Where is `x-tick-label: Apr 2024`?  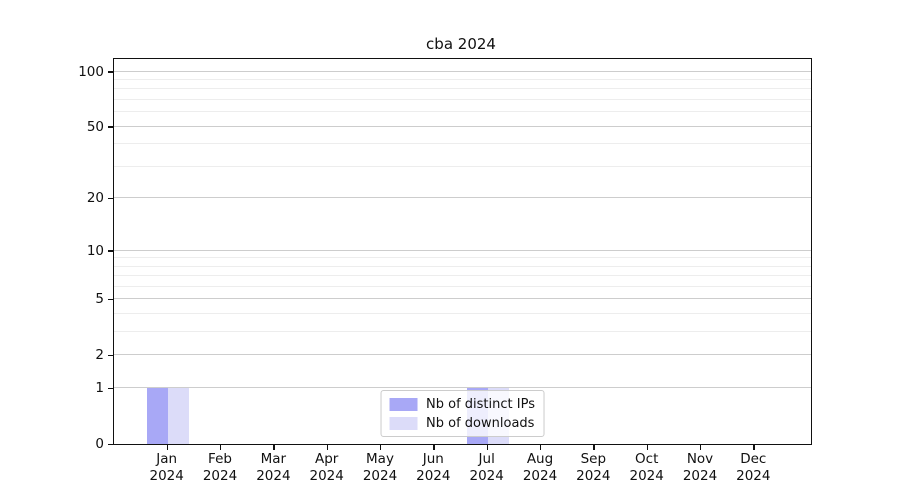 x-tick-label: Apr 2024 is located at coordinates (326, 467).